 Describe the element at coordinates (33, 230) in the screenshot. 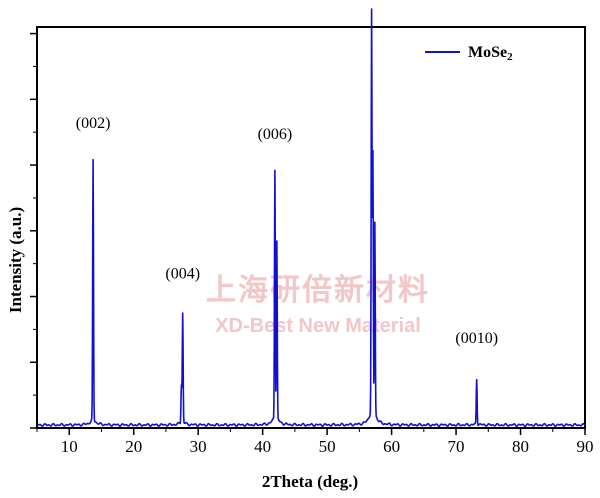

I see `y-axis-ticks` at that location.